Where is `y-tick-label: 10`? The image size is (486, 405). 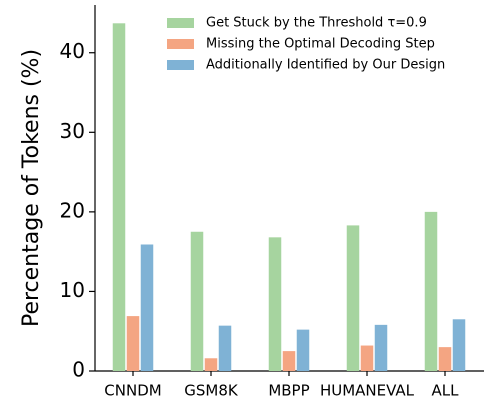
y-tick-label: 10 is located at coordinates (72, 290).